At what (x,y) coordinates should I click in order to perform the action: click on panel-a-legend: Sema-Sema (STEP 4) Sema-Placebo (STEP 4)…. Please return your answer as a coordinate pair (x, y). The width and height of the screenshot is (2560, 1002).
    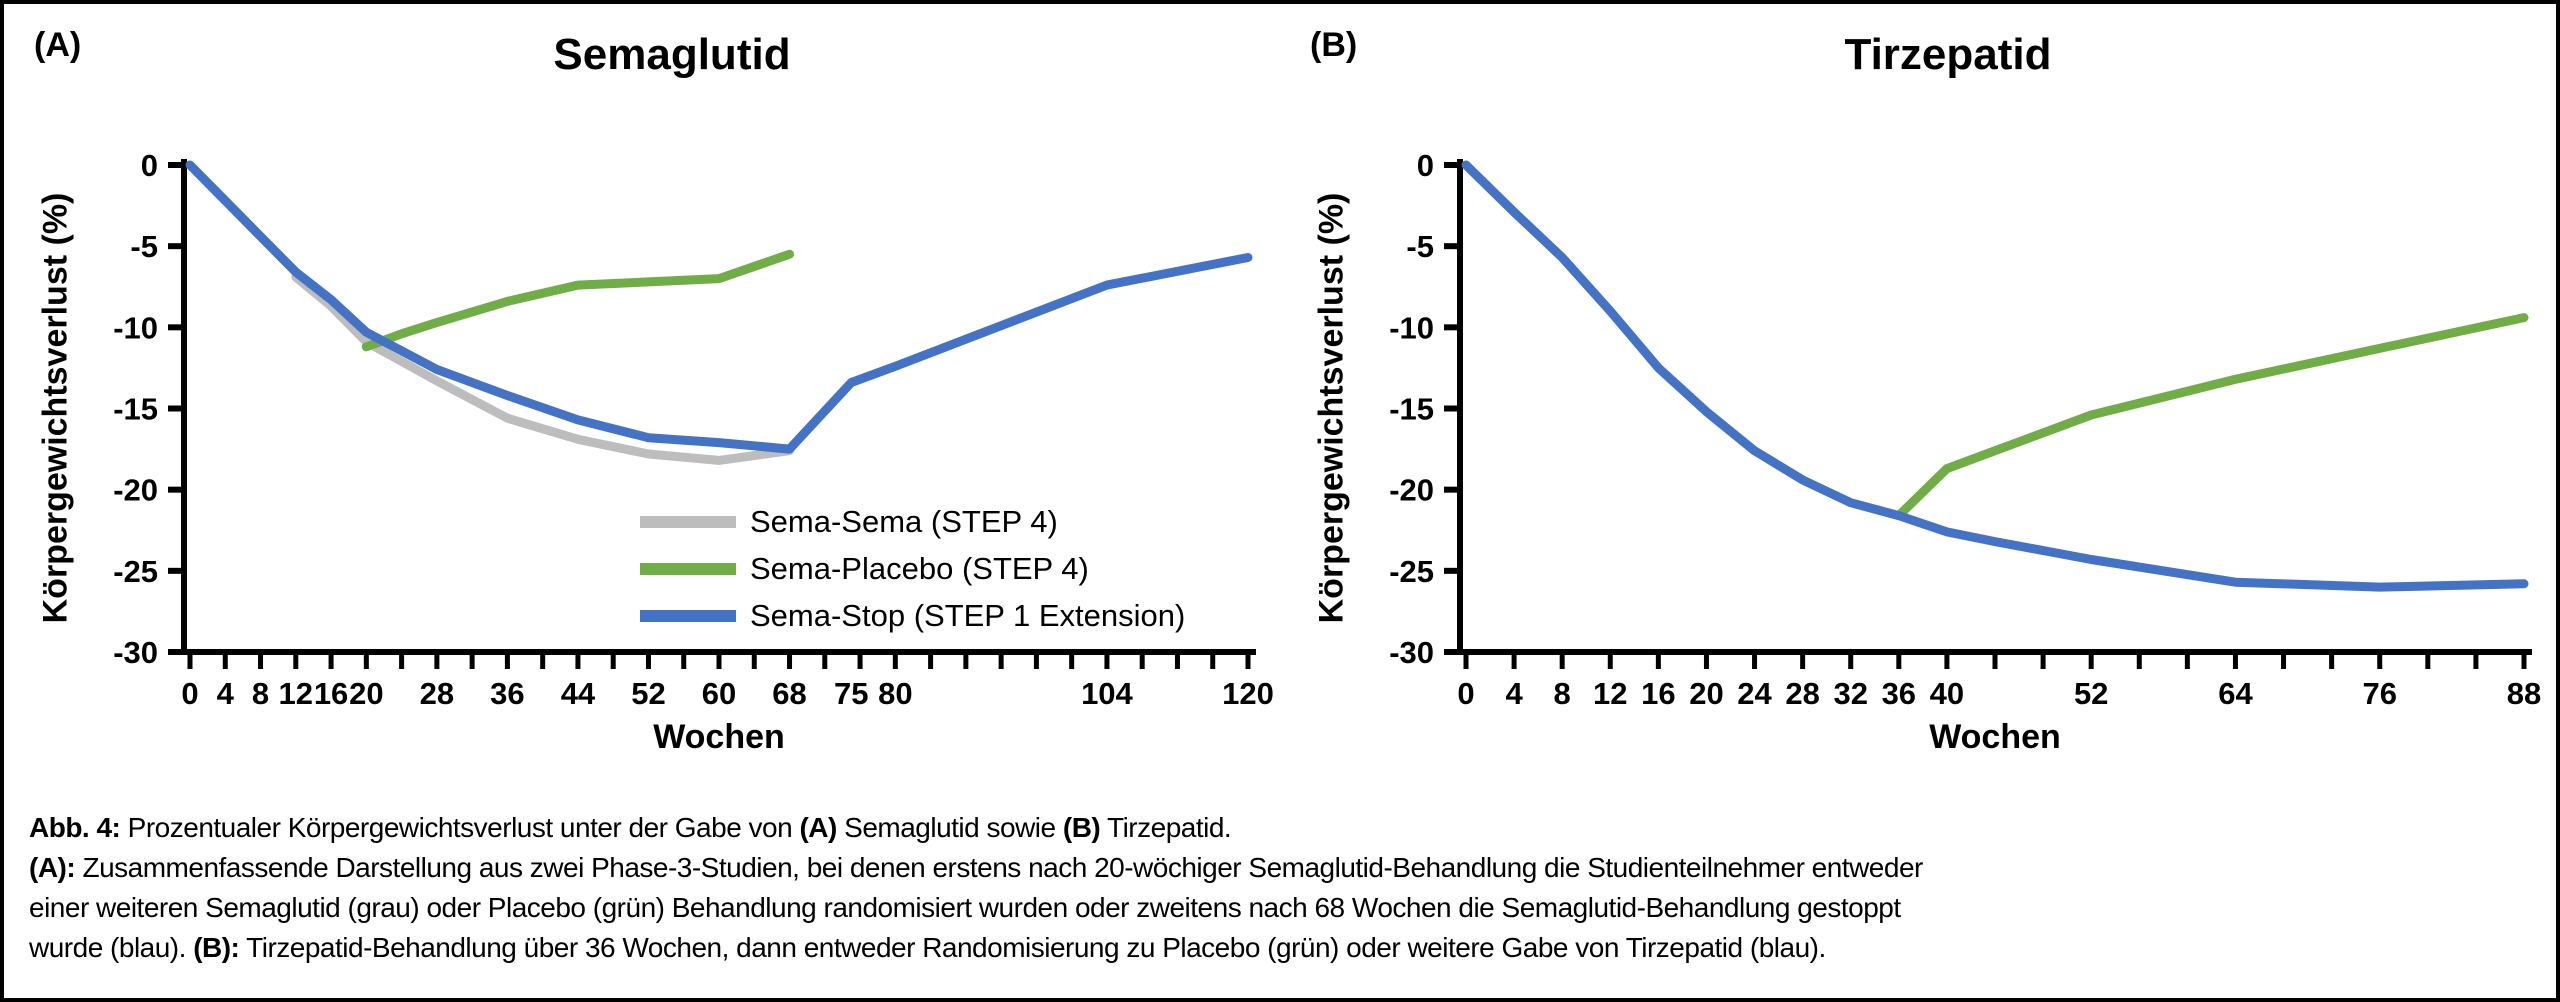
    Looking at the image, I should click on (912, 569).